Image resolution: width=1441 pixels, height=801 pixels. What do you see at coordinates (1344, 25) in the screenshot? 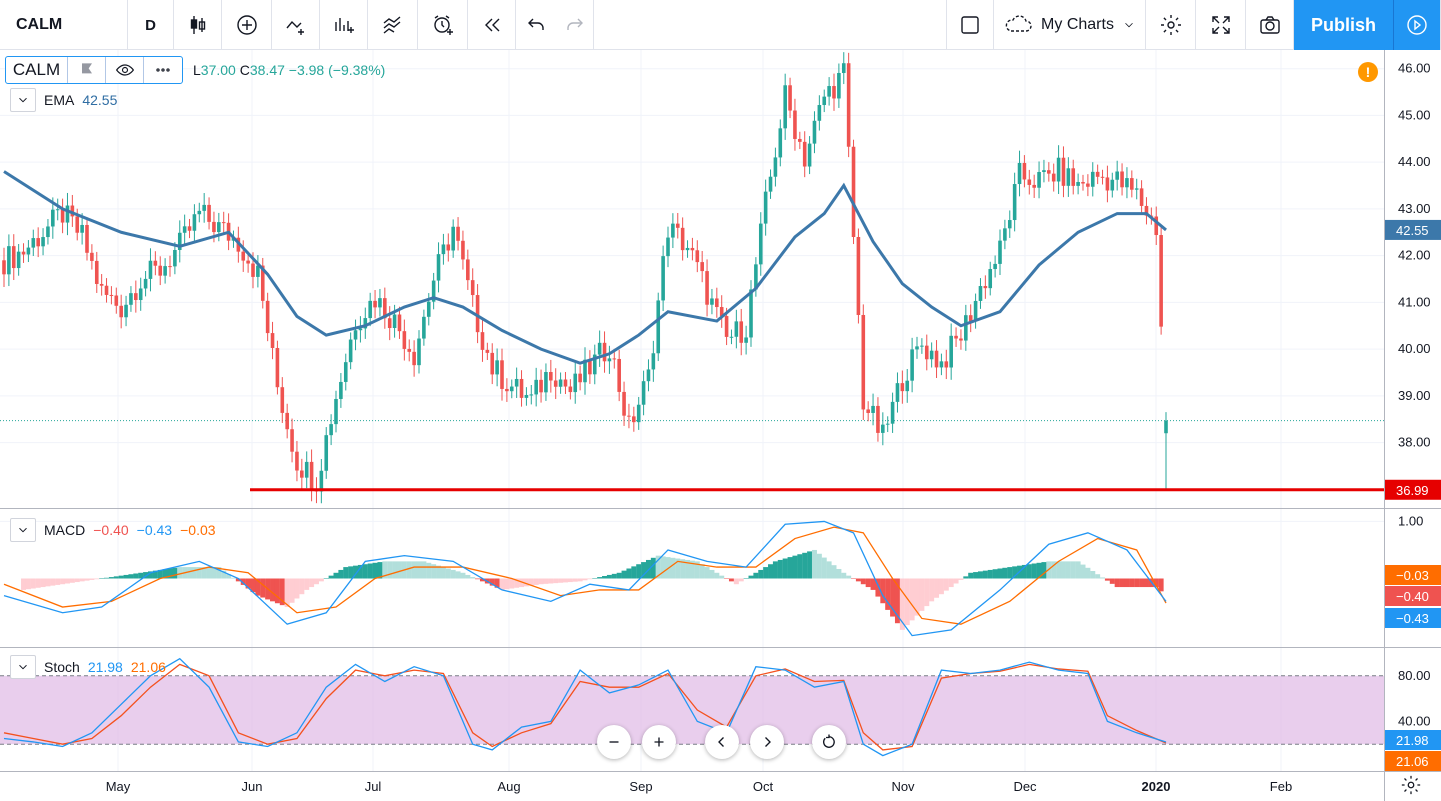
I see `publish-button: Publish` at bounding box center [1344, 25].